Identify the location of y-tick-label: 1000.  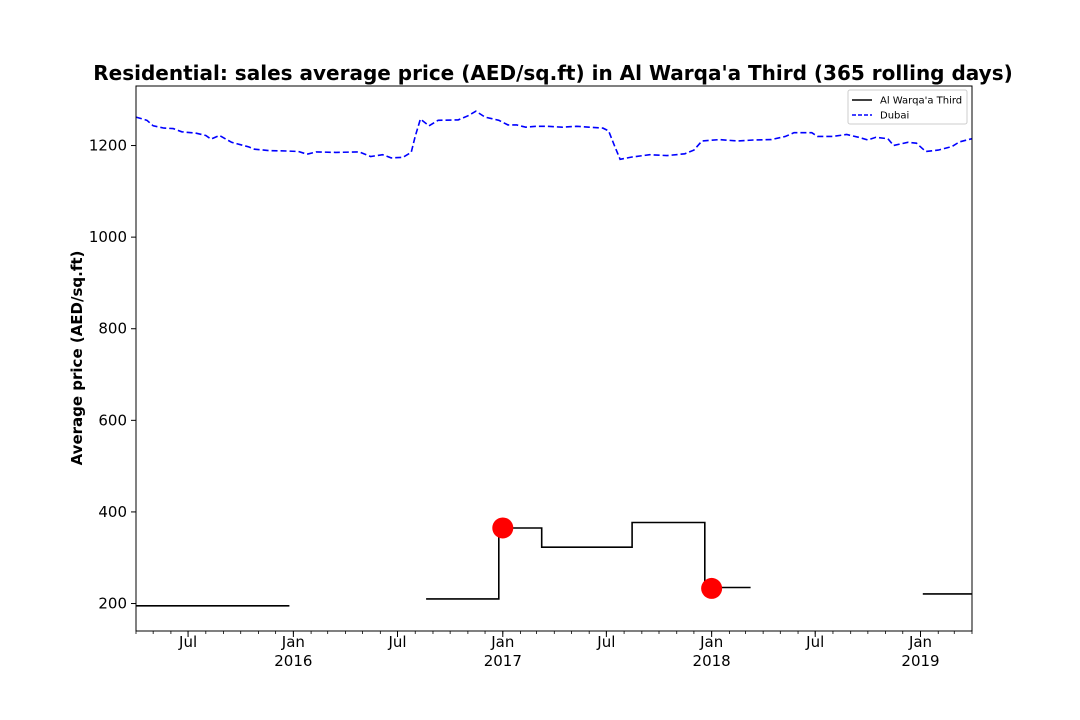
(108, 237).